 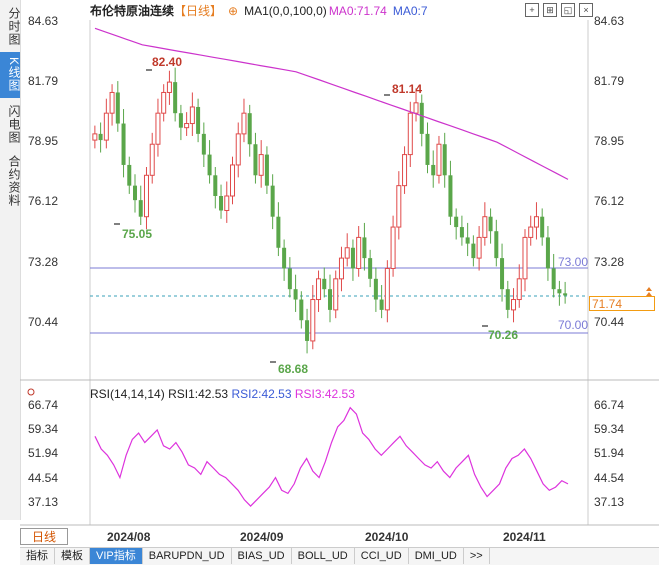 What do you see at coordinates (10, 260) in the screenshot?
I see `left-tab-strip: 分时图 K线图 闪电图 合约资料` at bounding box center [10, 260].